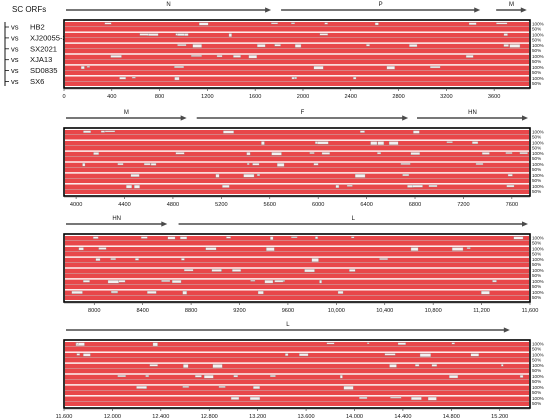 The image size is (550, 418). I want to click on track-6: 100%50%, so click(304, 81).